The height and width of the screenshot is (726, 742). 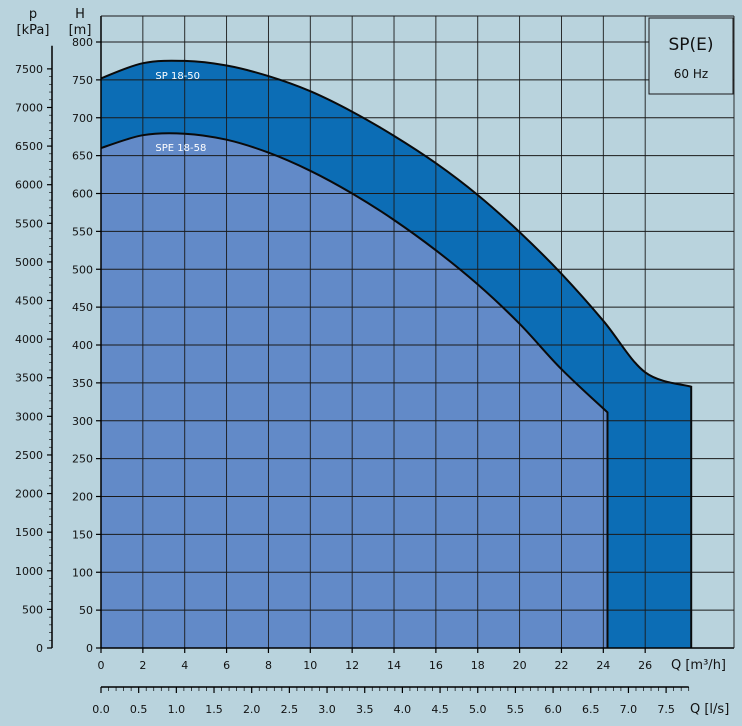 I want to click on flow-m3h-tick-label-6: 12, so click(x=352, y=665).